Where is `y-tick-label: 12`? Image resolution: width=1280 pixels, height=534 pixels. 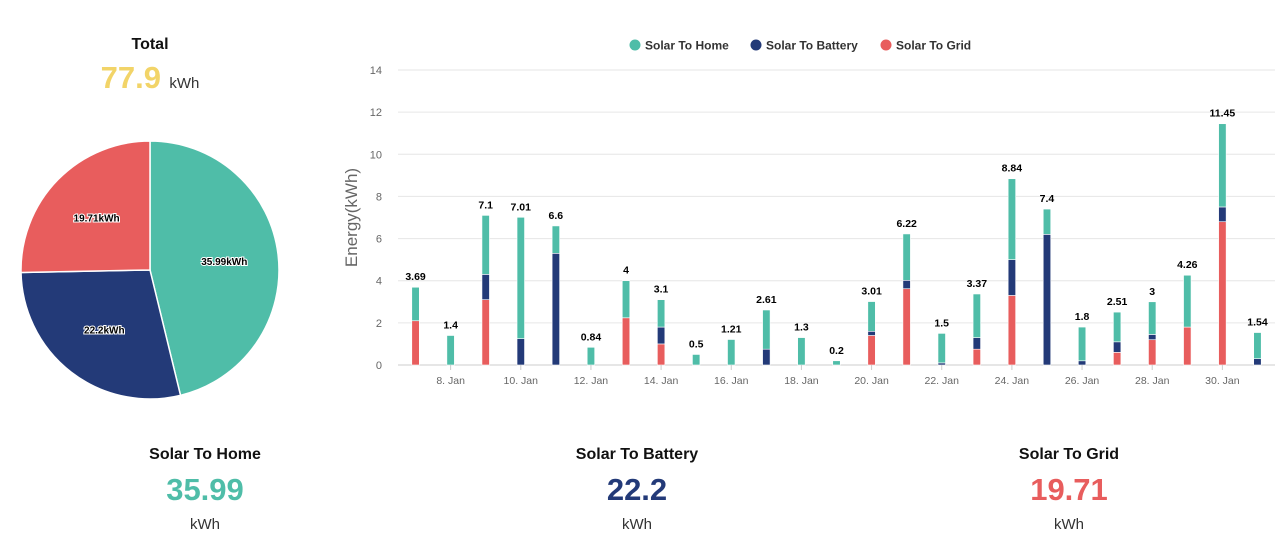
y-tick-label: 12 is located at coordinates (376, 113).